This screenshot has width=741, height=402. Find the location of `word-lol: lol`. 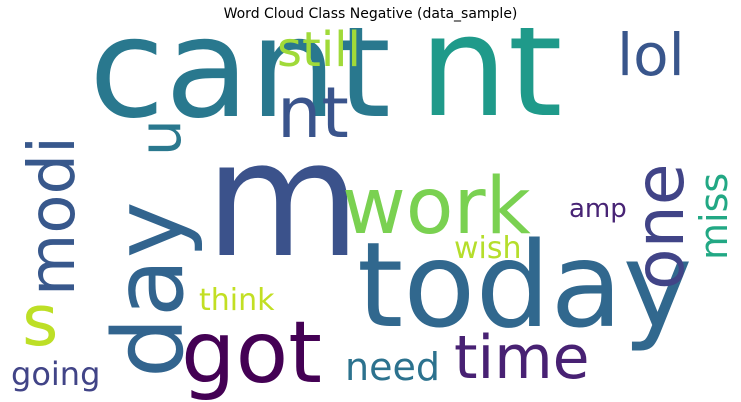

word-lol: lol is located at coordinates (651, 58).